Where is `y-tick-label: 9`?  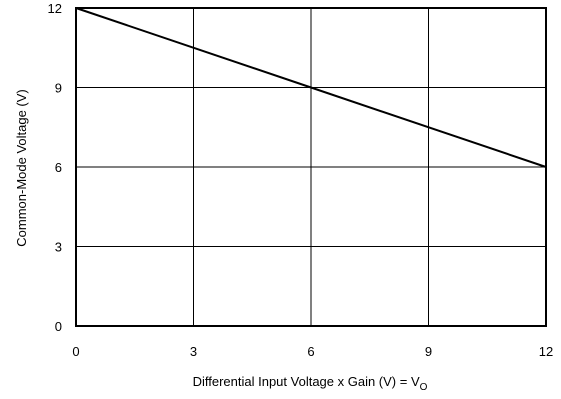
y-tick-label: 9 is located at coordinates (58, 88).